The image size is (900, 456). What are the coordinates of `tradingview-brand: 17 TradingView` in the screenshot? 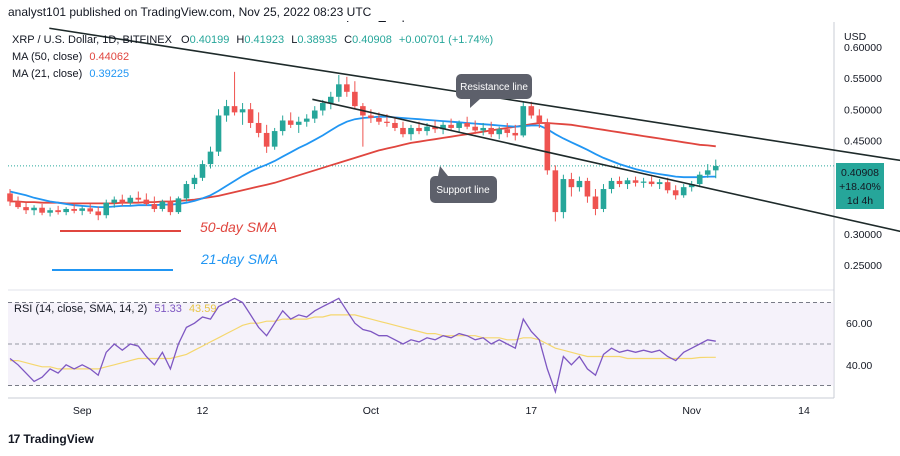 It's located at (51, 439).